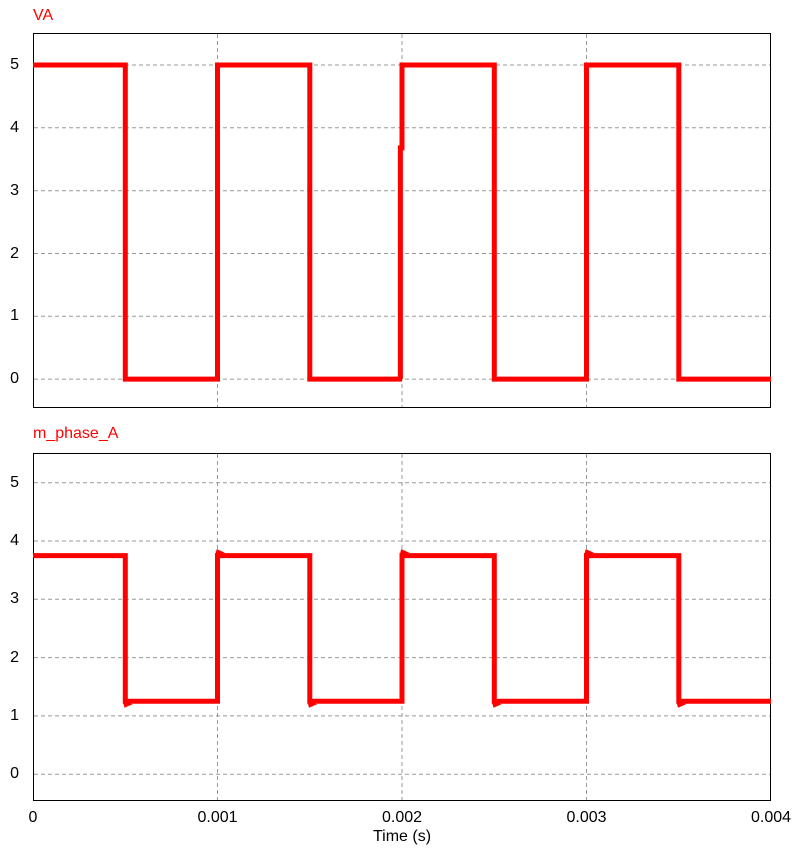 Image resolution: width=812 pixels, height=850 pixels. What do you see at coordinates (771, 817) in the screenshot?
I see `x-tick-label: 0.004` at bounding box center [771, 817].